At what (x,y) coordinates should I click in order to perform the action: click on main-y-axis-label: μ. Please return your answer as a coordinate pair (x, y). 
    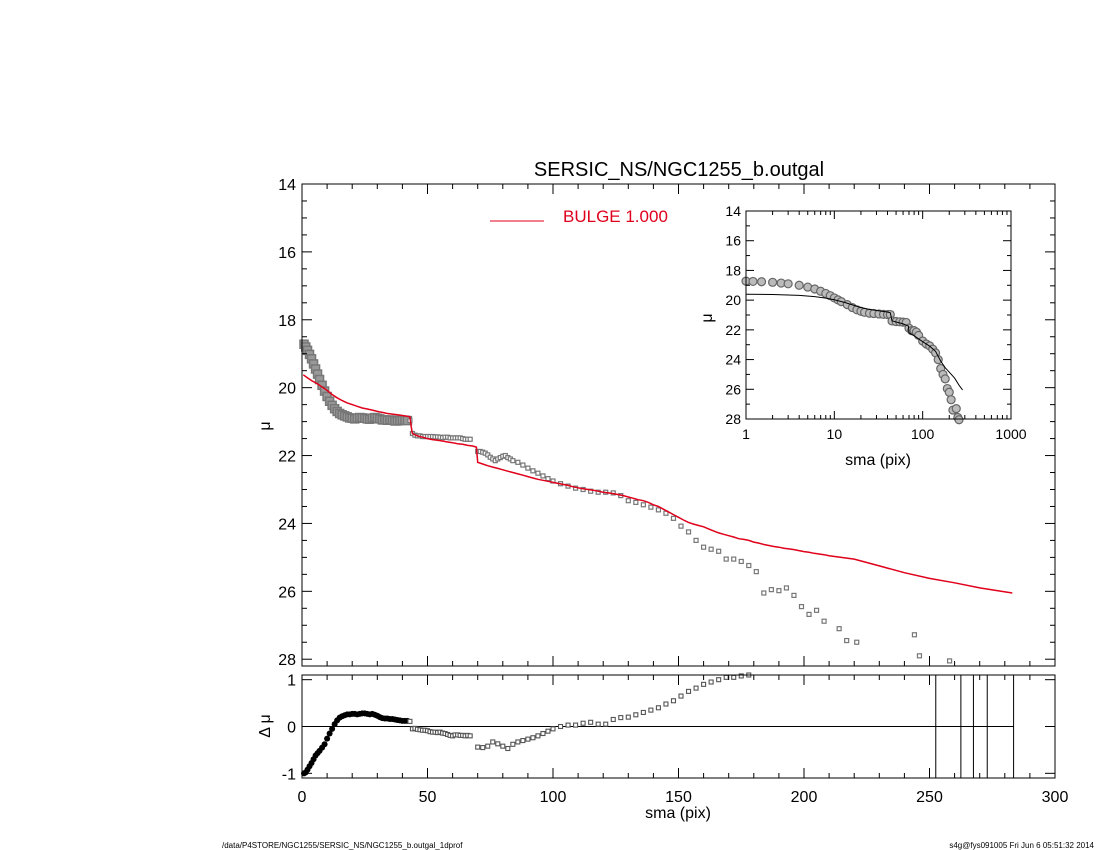
    Looking at the image, I should click on (265, 425).